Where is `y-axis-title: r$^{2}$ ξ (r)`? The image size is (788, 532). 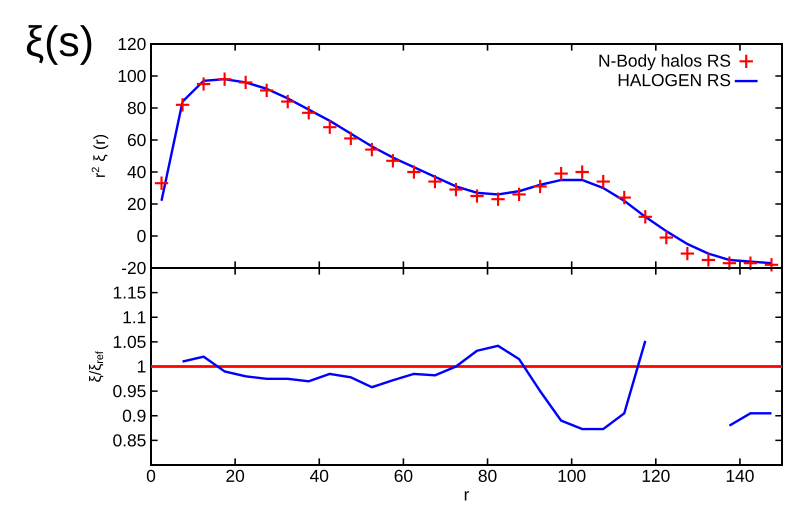
y-axis-title: r$^{2}$ ξ (r) is located at coordinates (100, 156).